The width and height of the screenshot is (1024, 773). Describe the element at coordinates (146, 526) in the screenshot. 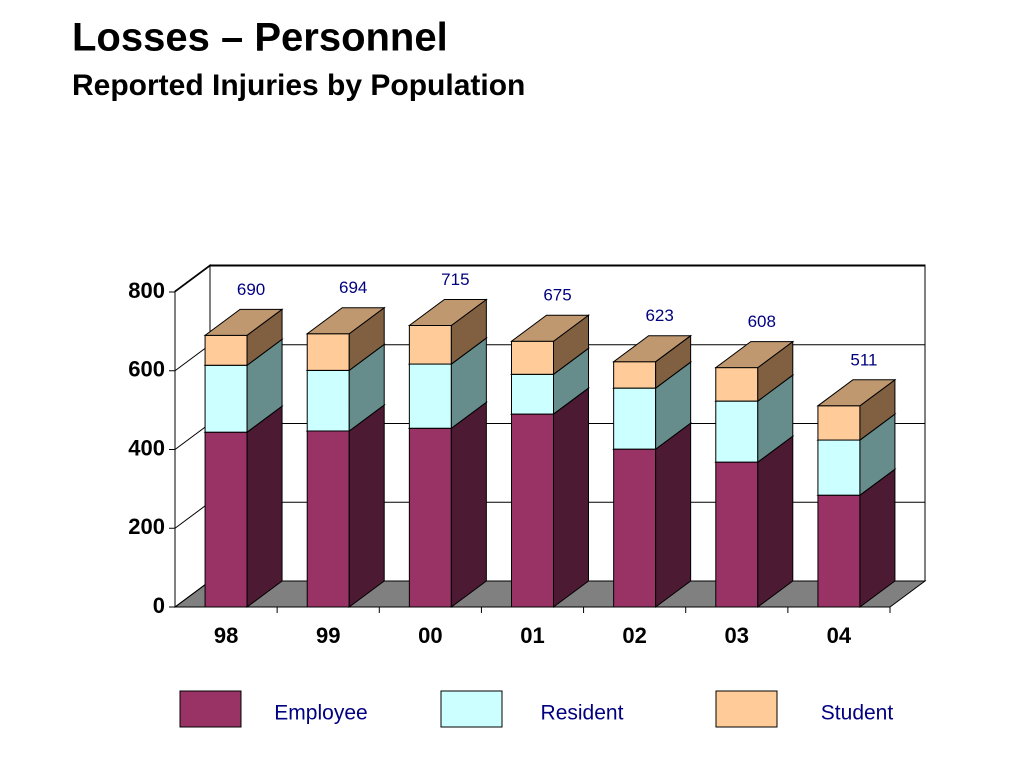

I see `y-tick-label: 200` at that location.